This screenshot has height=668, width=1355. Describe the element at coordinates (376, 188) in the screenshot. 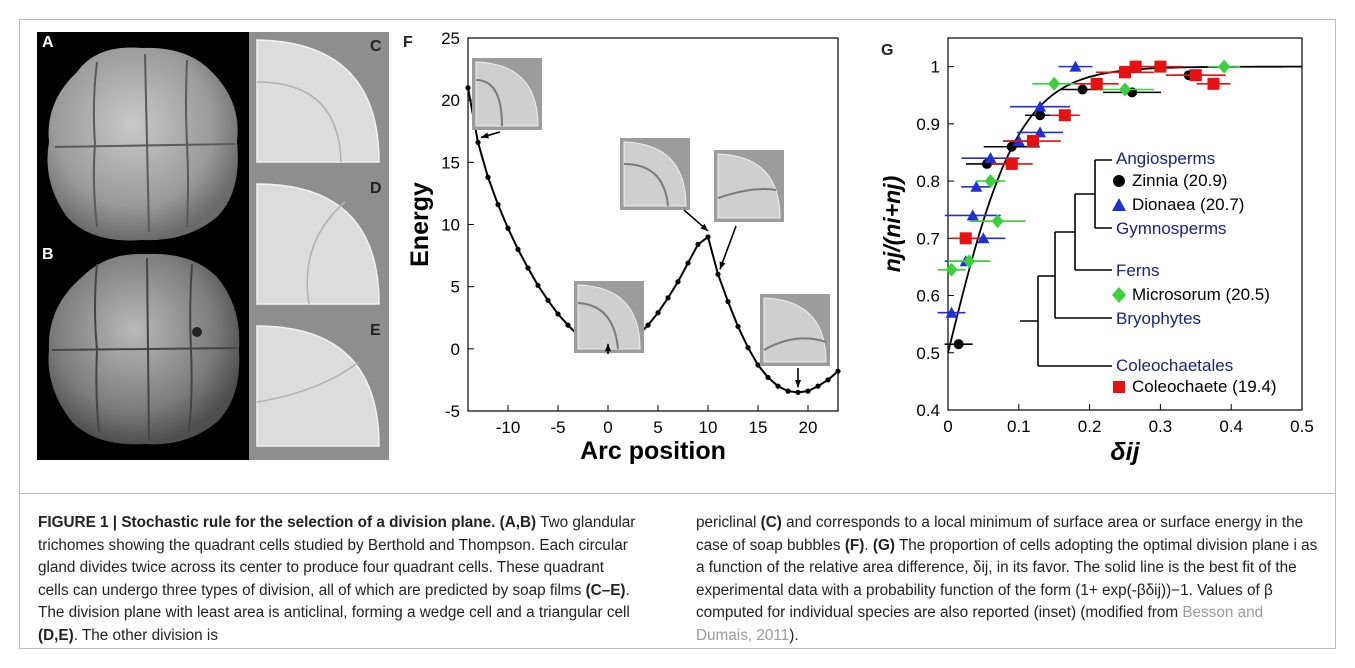

I see `panel-label-d: D` at that location.